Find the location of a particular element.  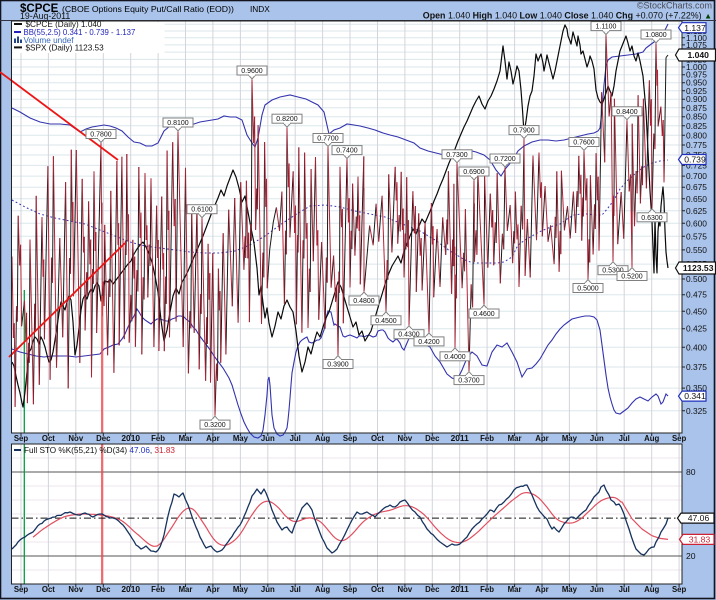

svg-text: 0.4000 is located at coordinates (455, 357).